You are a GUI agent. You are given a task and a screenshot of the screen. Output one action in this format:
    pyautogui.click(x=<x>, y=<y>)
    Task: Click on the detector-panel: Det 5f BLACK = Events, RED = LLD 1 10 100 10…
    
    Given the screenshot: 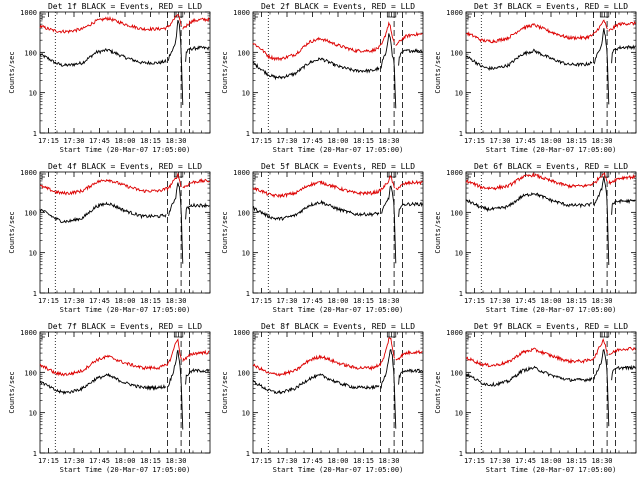 What is the action you would take?
    pyautogui.click(x=322, y=238)
    